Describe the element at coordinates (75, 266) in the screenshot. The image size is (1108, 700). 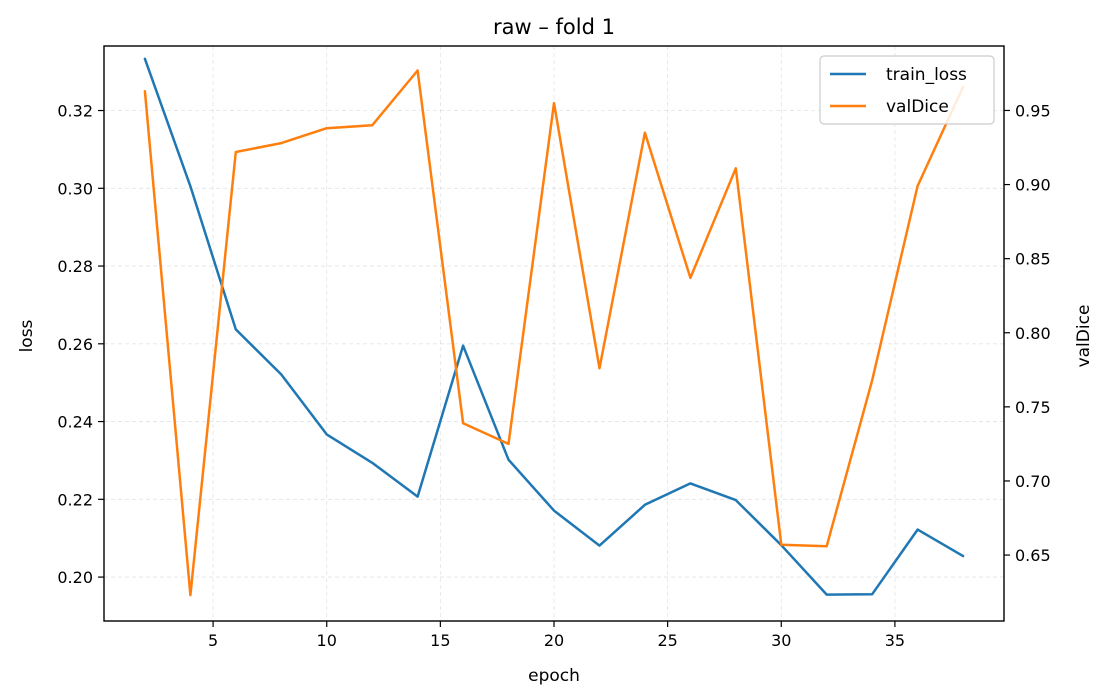
I see `y-tick-label-left: 0.28` at that location.